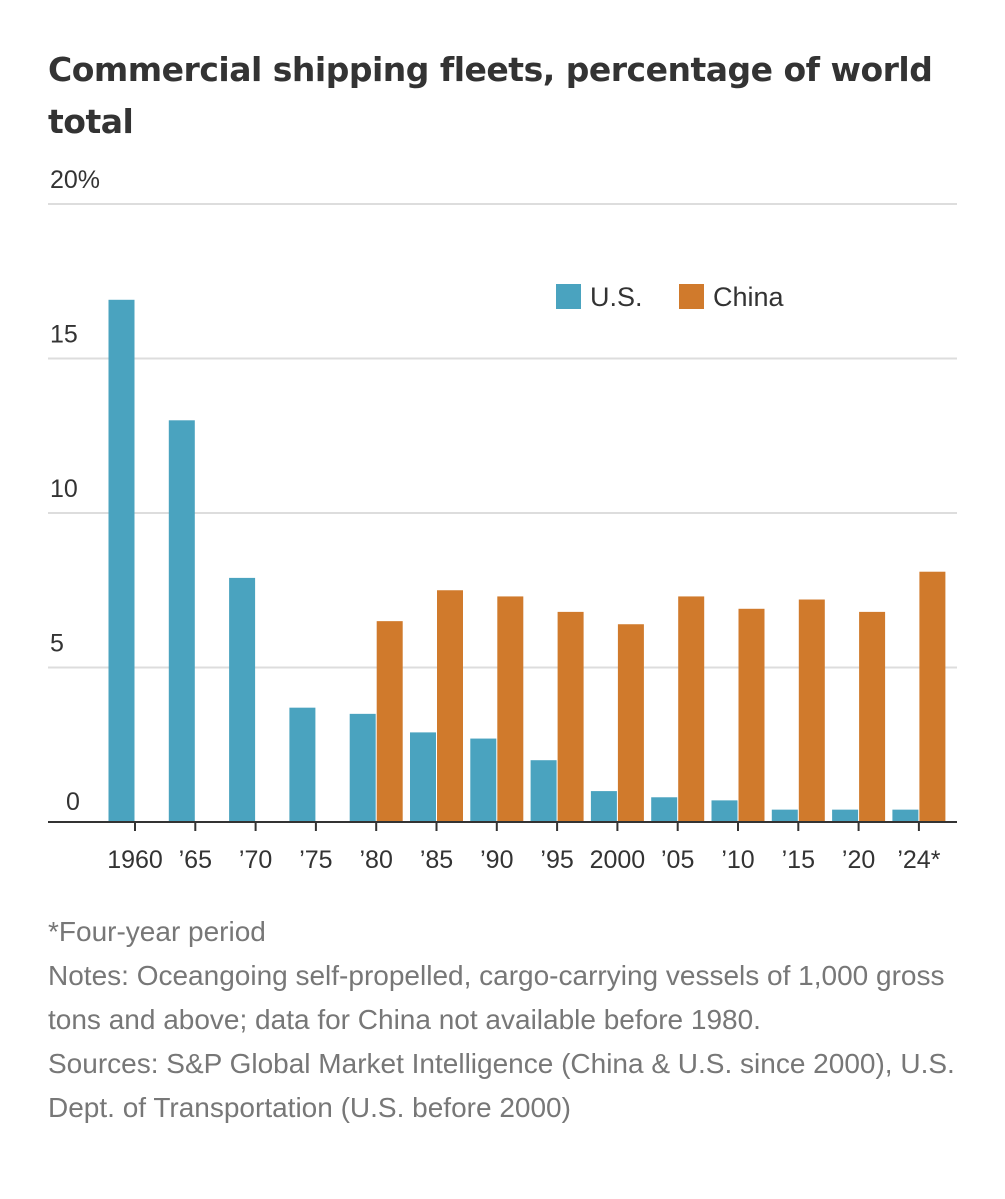 Image resolution: width=1005 pixels, height=1199 pixels. I want to click on x-tick-label: ’10, so click(737, 860).